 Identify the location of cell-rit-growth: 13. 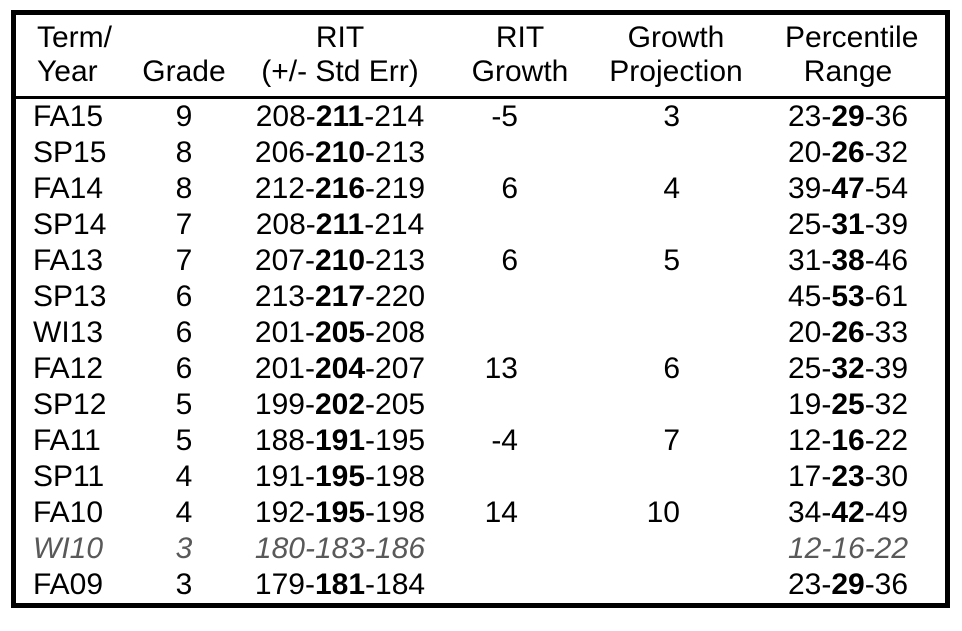
(501, 368).